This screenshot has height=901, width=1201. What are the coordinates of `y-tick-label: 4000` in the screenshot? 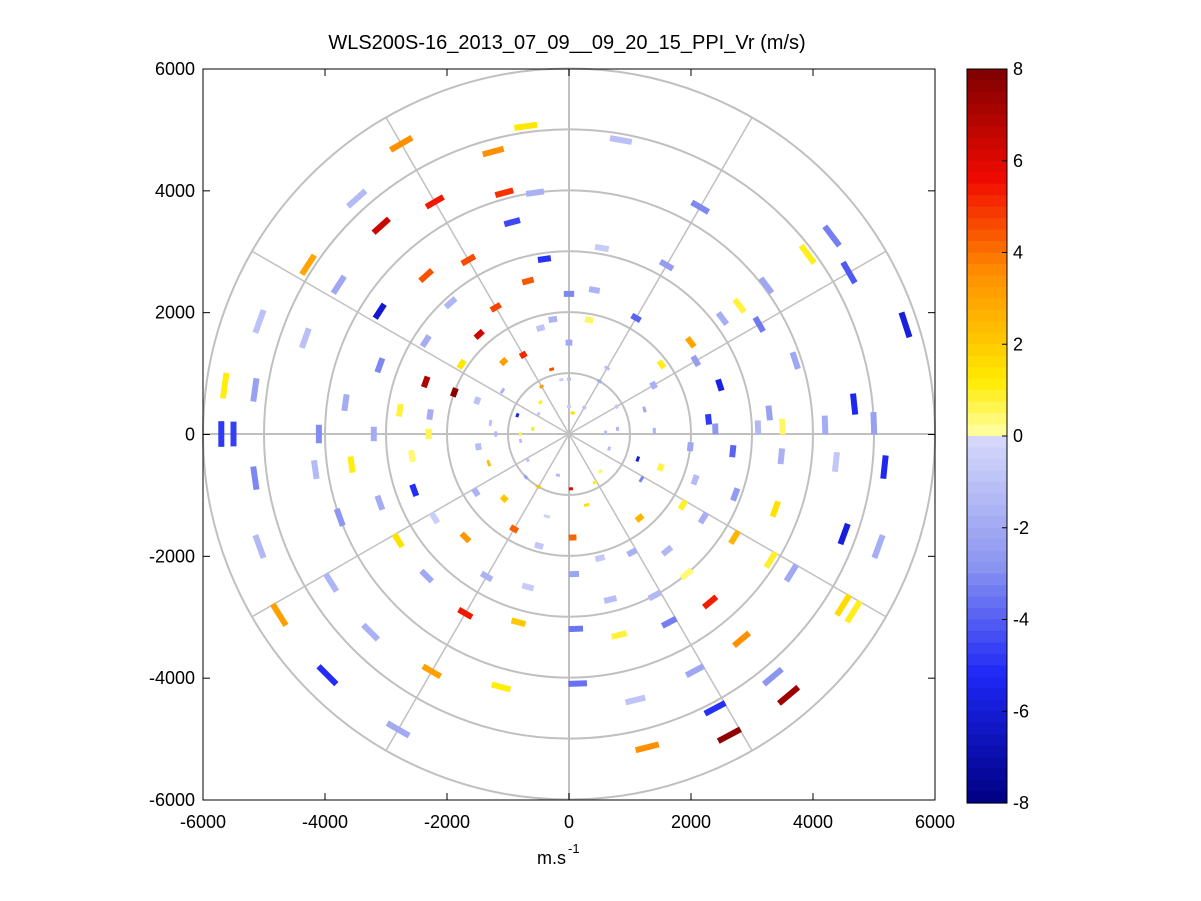 It's located at (175, 191).